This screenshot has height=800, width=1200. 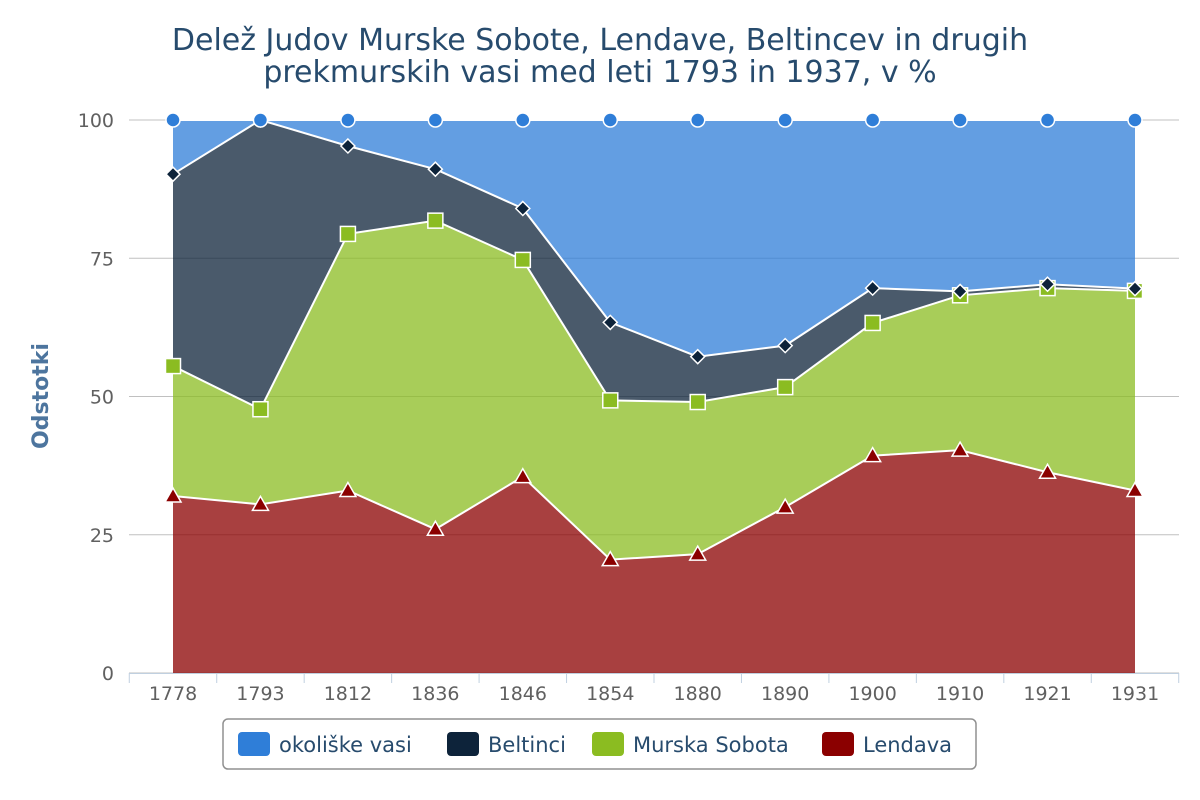 I want to click on y-tick-label-100: 100, so click(x=96, y=121).